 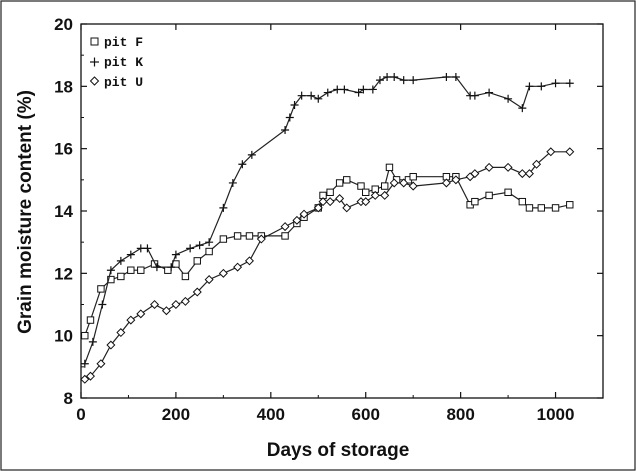 What do you see at coordinates (123, 42) in the screenshot?
I see `legend-label-pit-f: pit F` at bounding box center [123, 42].